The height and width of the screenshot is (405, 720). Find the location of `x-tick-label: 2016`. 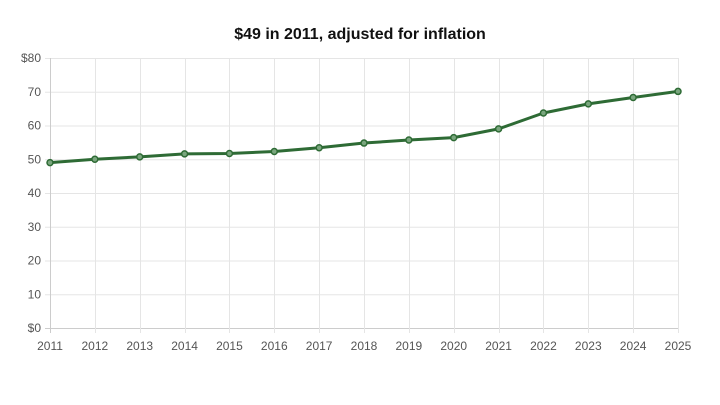

x-tick-label: 2016 is located at coordinates (274, 346).